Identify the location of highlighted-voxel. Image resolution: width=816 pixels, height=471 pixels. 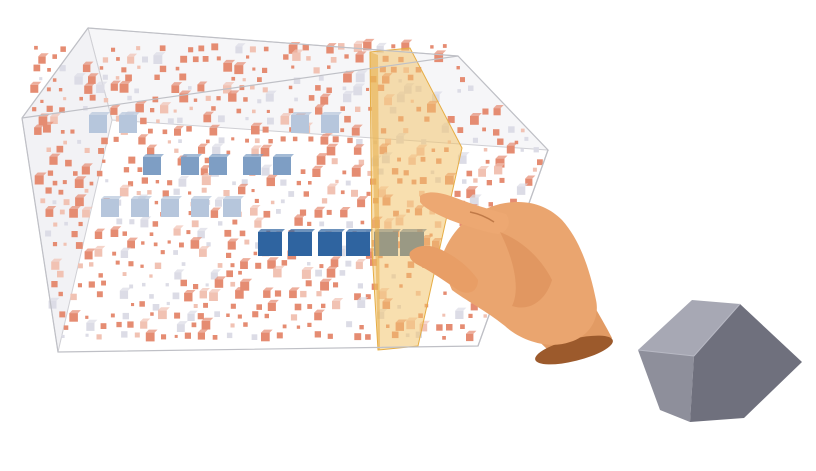
(330, 244).